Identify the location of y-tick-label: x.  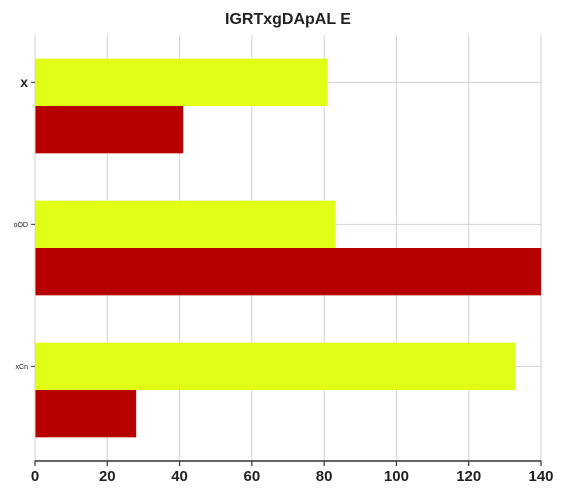
(24, 82).